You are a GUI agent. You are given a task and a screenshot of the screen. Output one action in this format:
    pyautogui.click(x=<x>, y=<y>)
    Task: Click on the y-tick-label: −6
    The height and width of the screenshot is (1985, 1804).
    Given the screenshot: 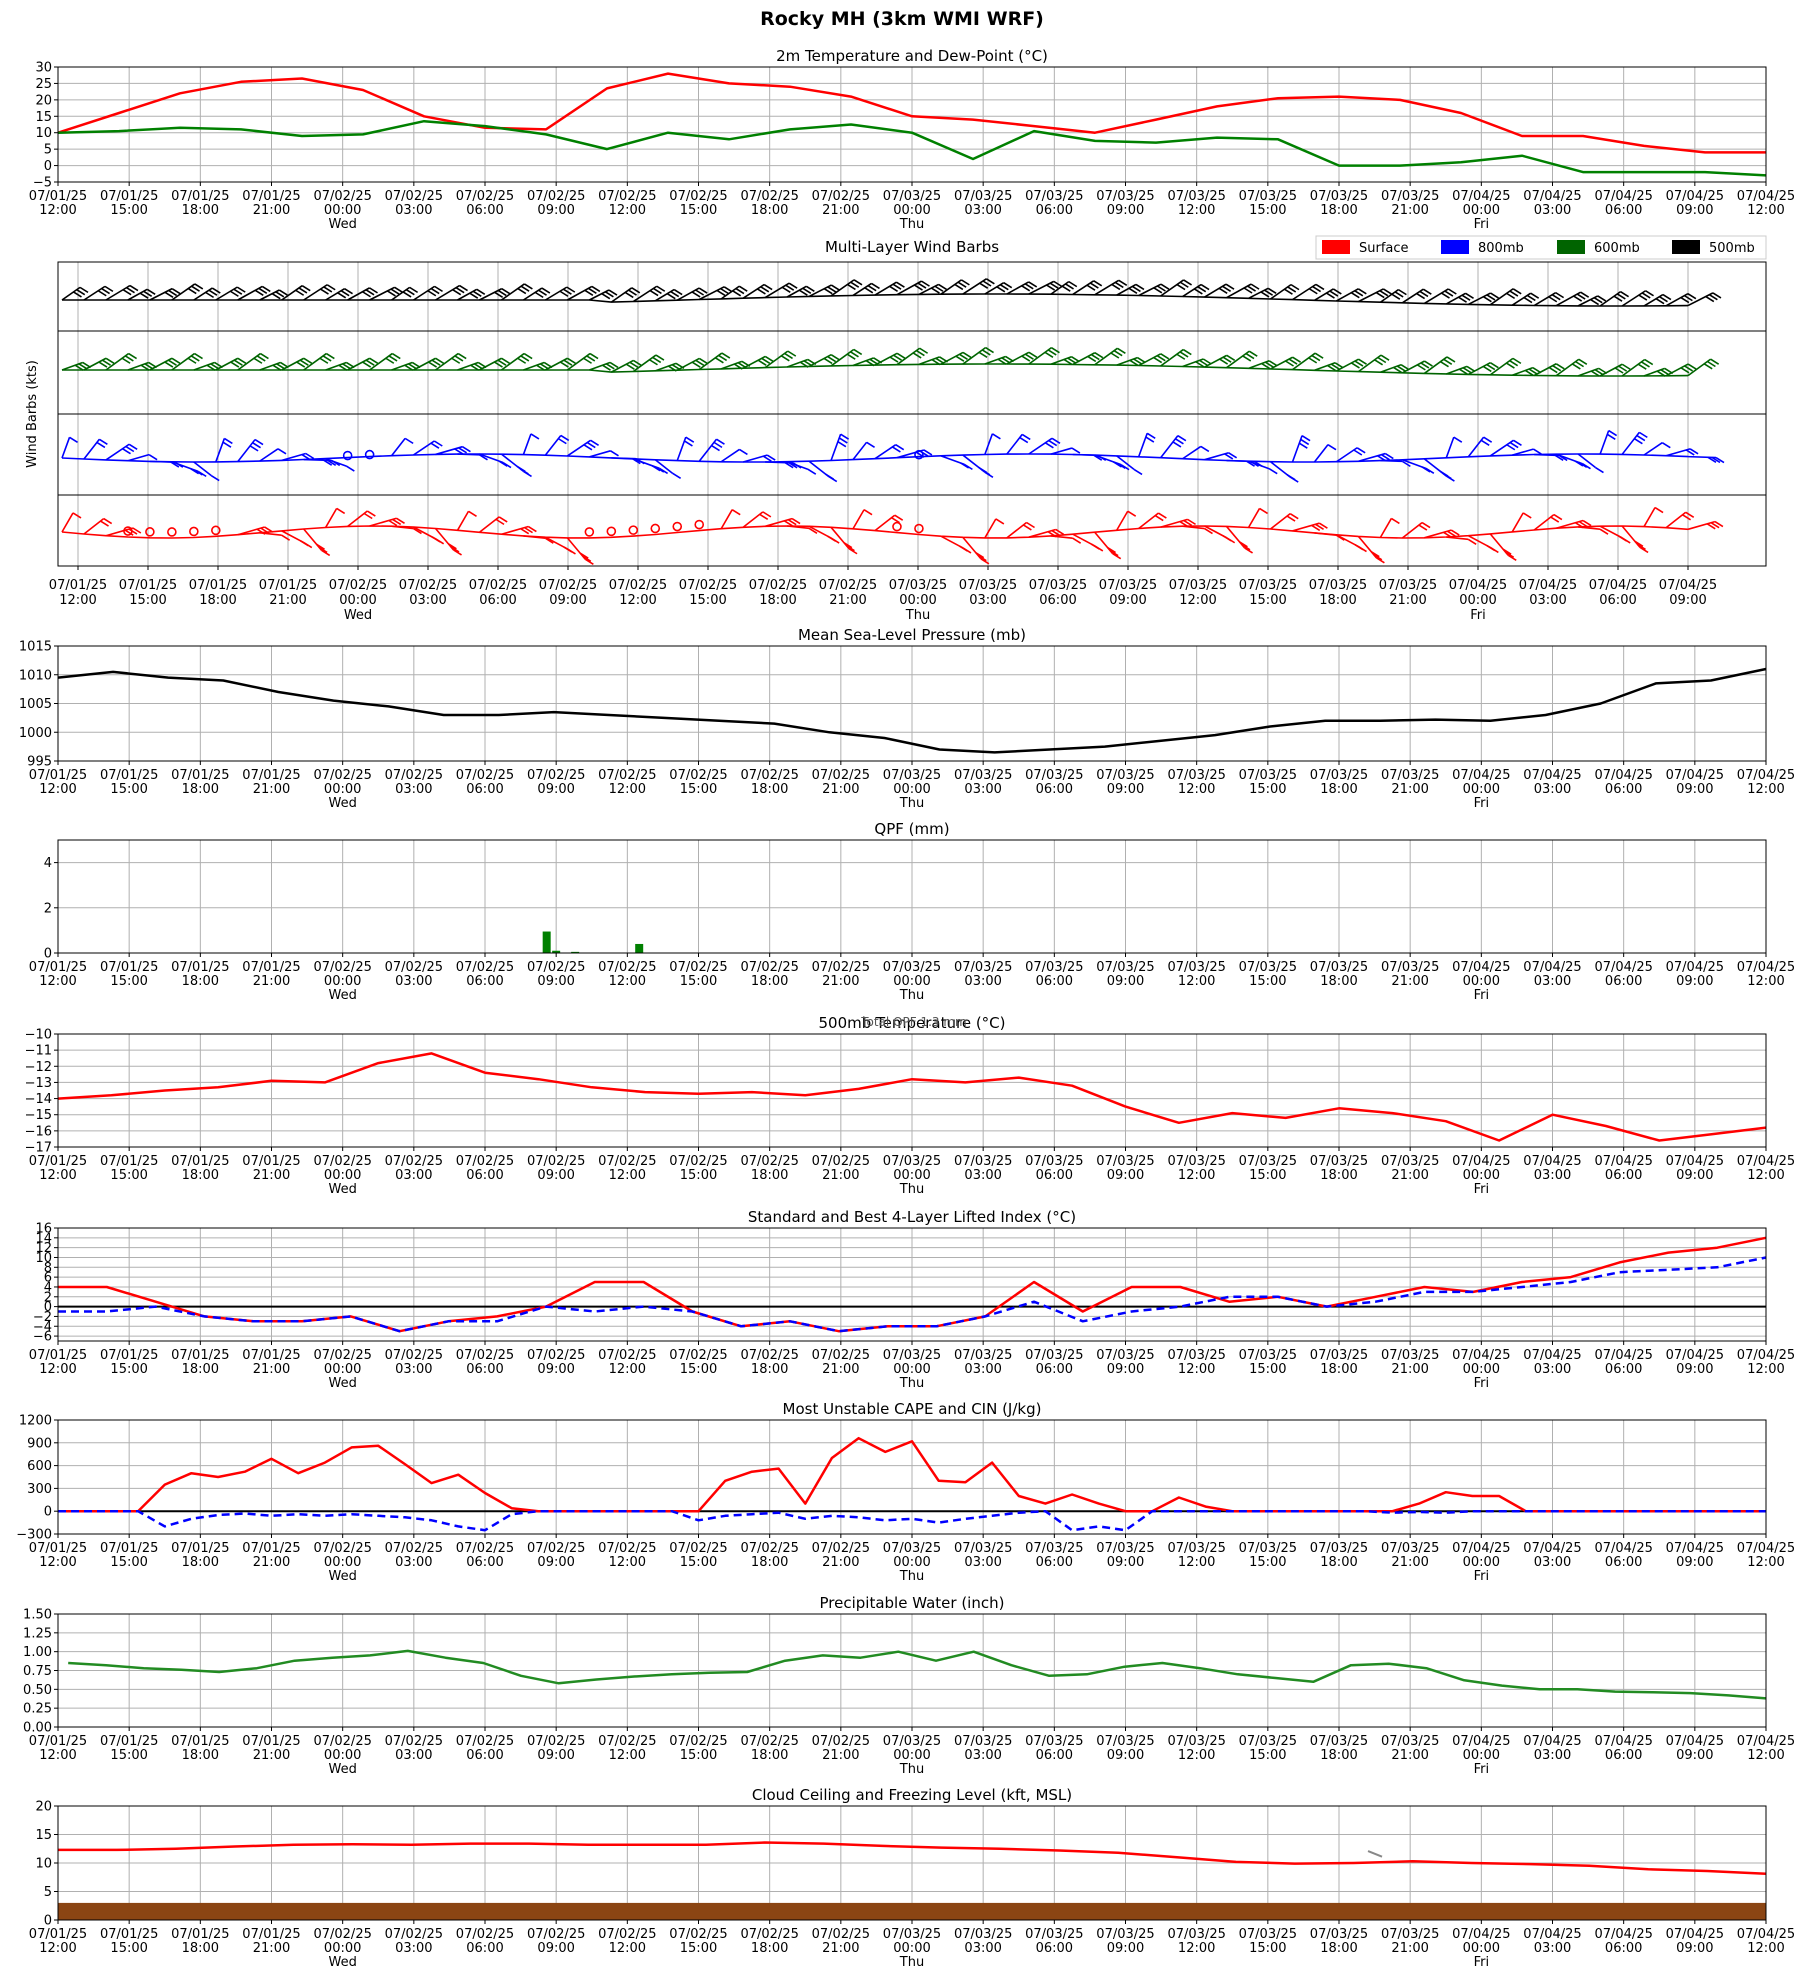 What is the action you would take?
    pyautogui.click(x=42, y=1337)
    